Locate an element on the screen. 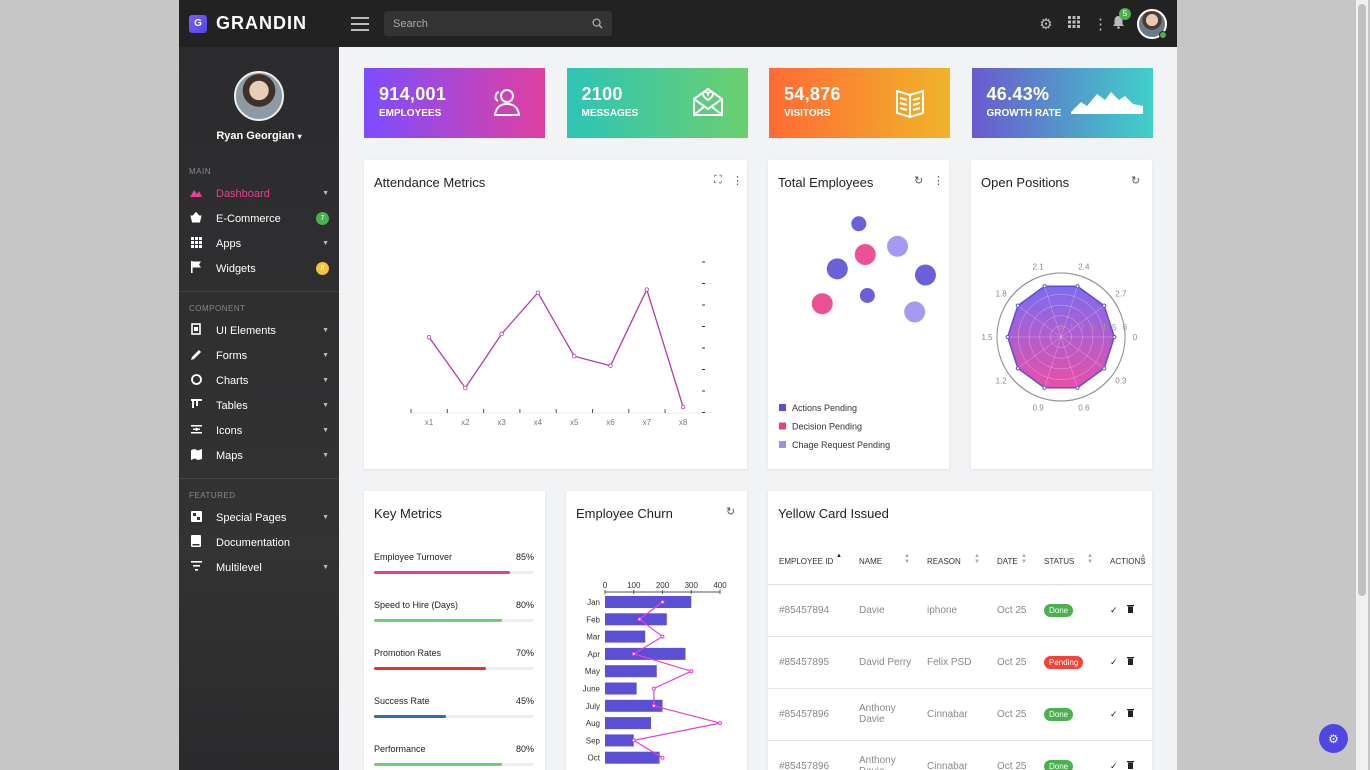 This screenshot has width=1370, height=770. category-label: June is located at coordinates (592, 689).